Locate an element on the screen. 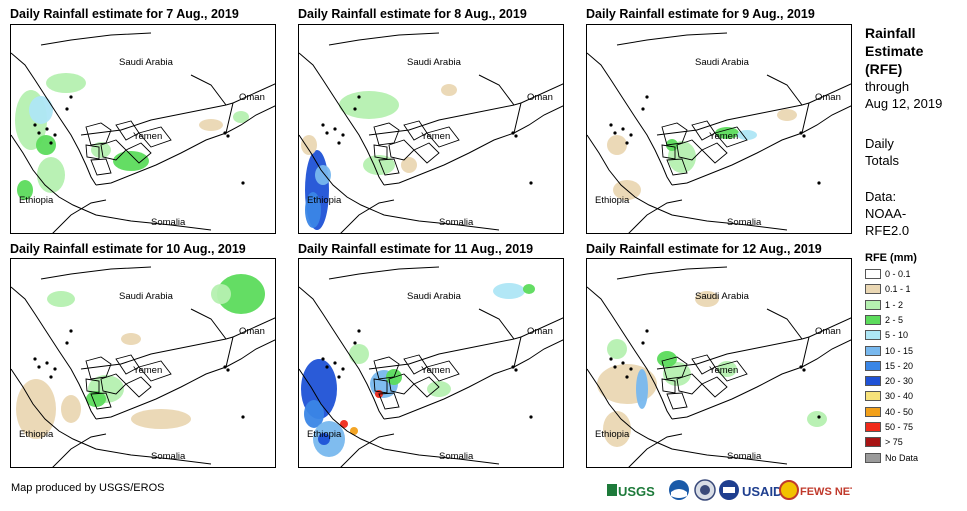 The height and width of the screenshot is (511, 967). panel-title-aug7: Daily Rainfall estimate for 7 Aug., 2019 is located at coordinates (124, 14).